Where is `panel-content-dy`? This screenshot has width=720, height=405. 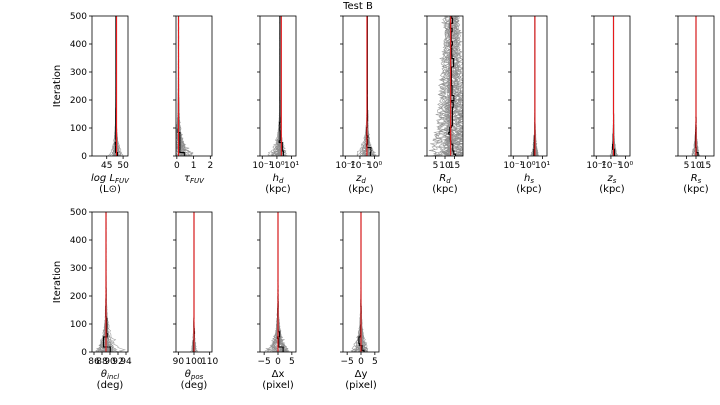
panel-content-dy is located at coordinates (359, 282).